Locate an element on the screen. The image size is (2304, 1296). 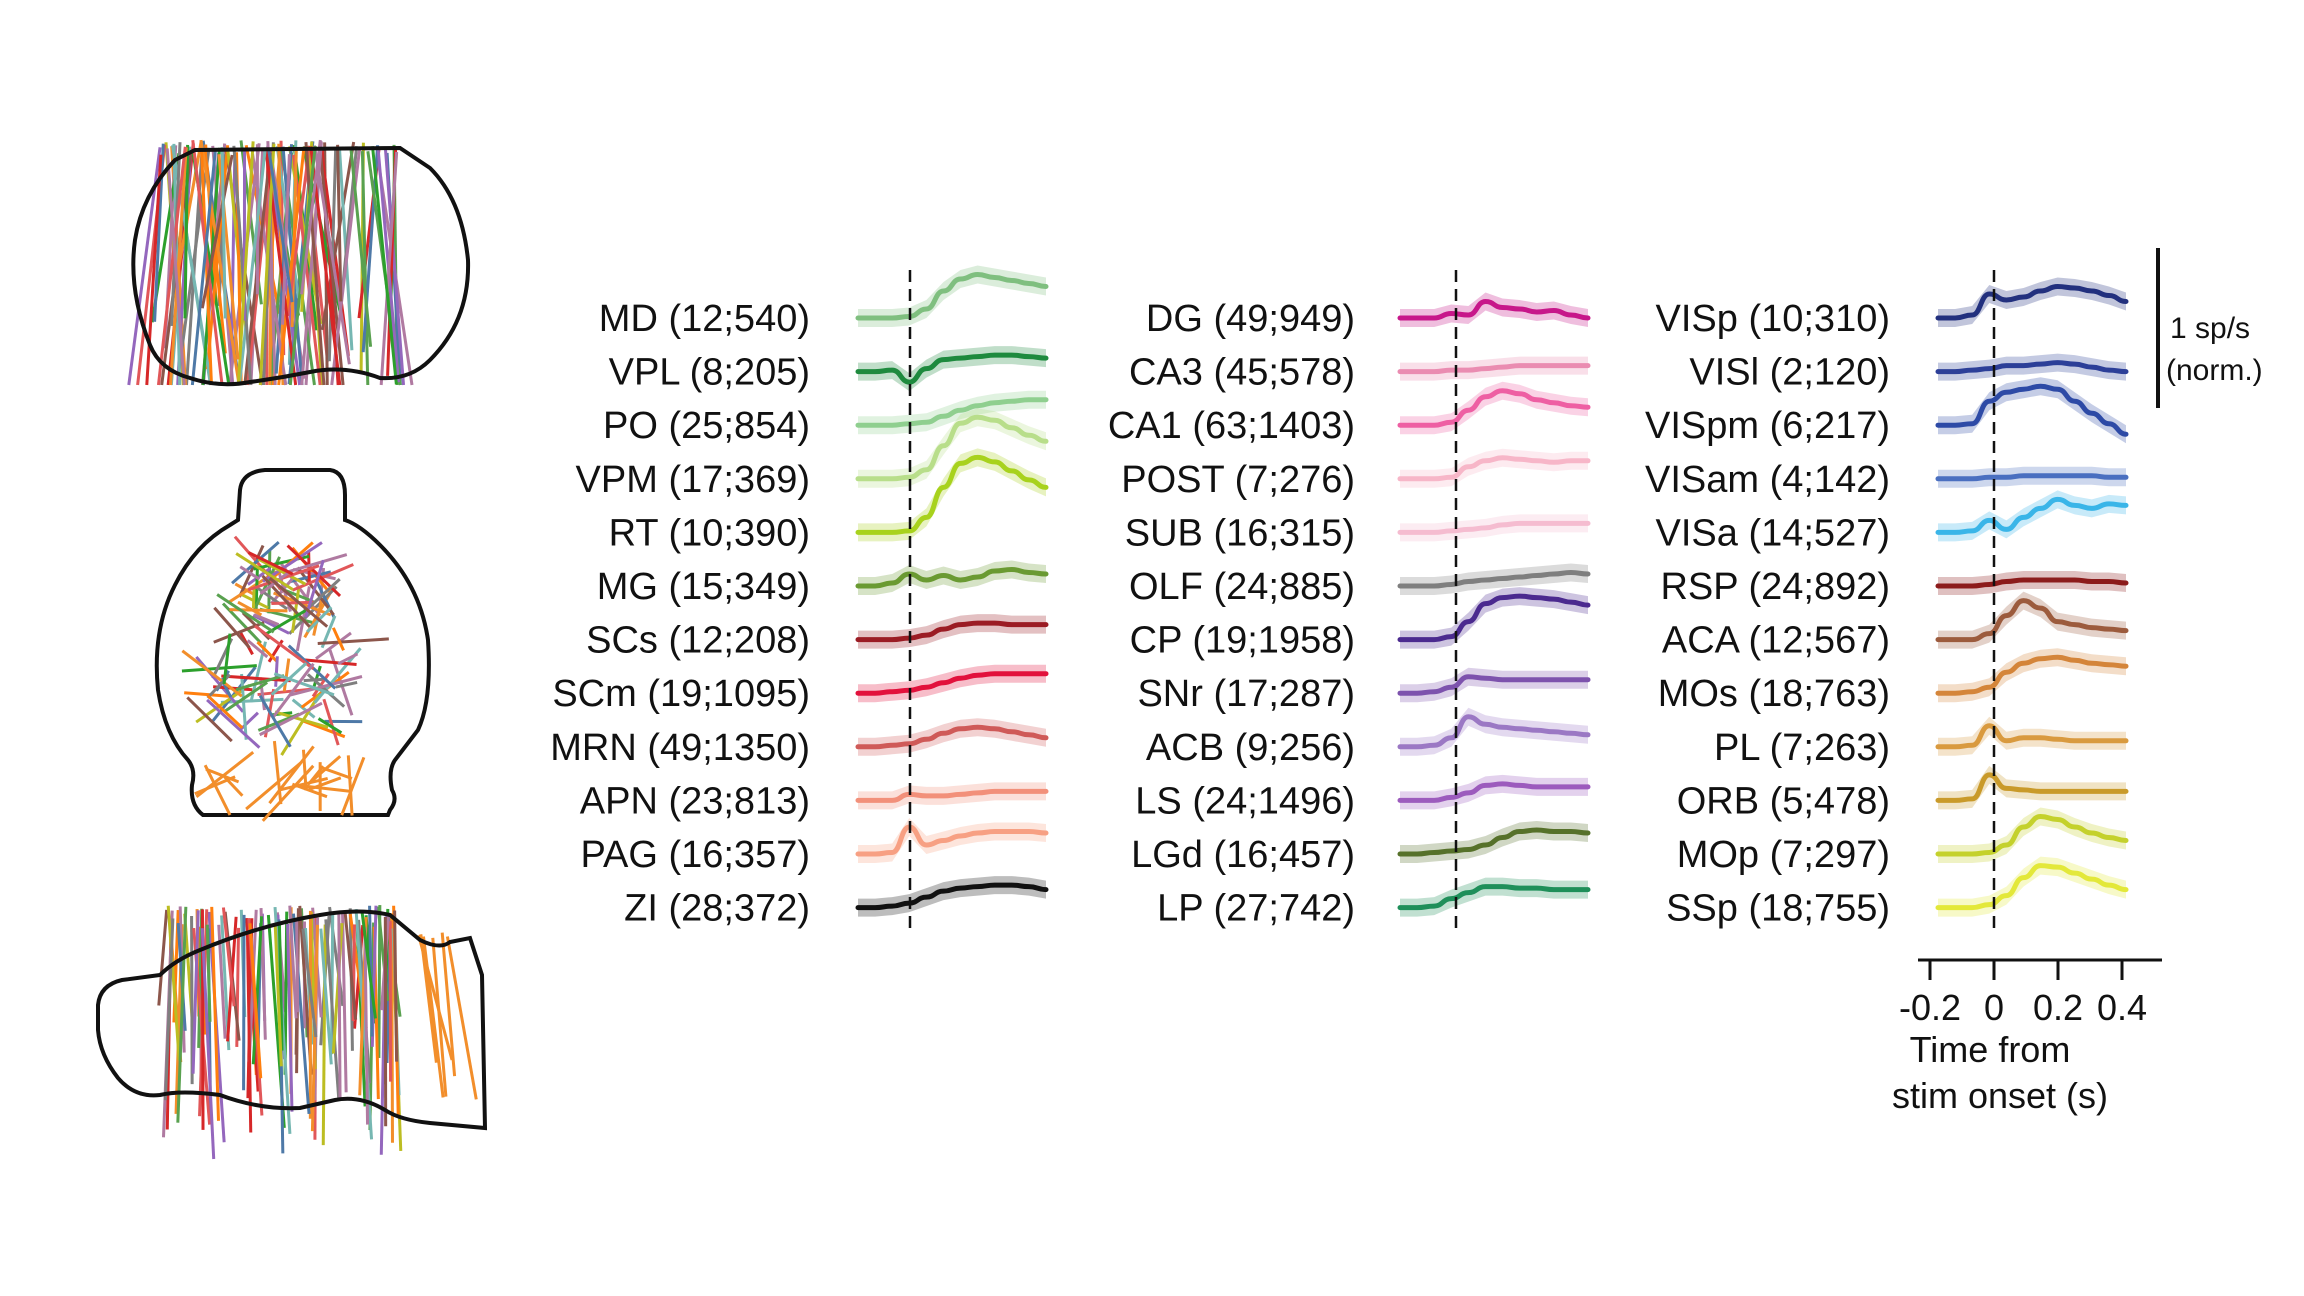
region-row-snr: SNr (17;287) is located at coordinates (1364, 691).